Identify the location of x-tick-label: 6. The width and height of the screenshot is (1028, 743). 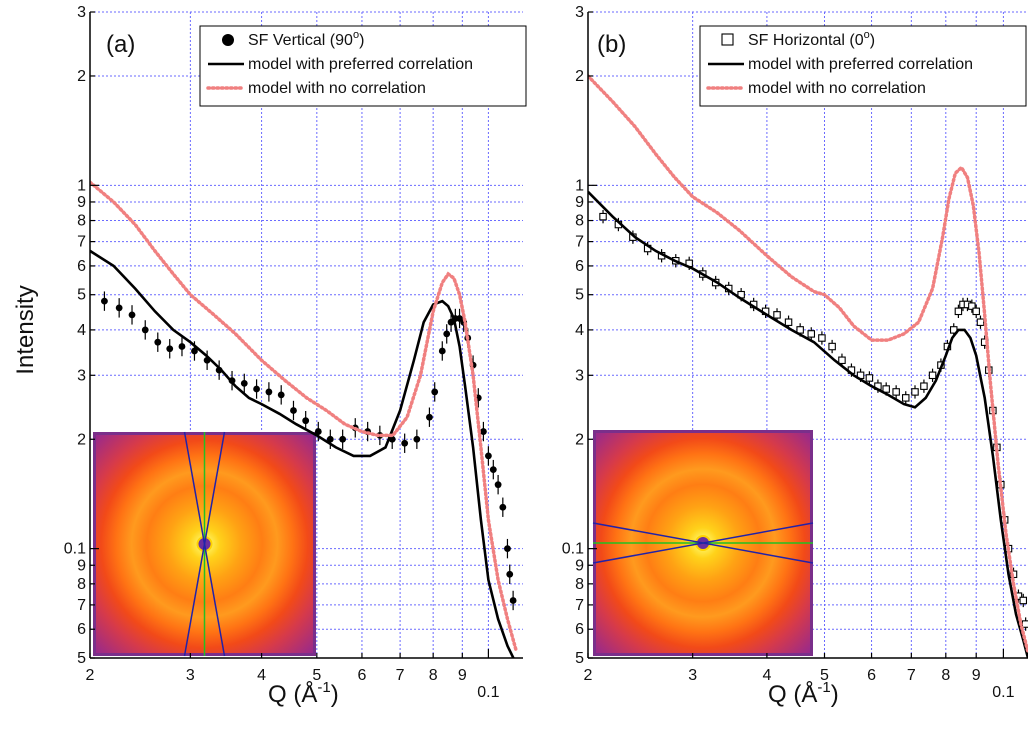
(871, 675).